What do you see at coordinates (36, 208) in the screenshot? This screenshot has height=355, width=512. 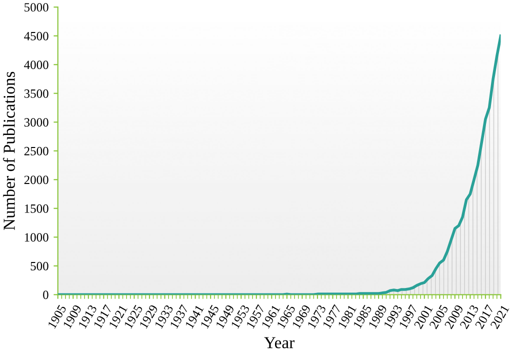 I see `y-tick-label: 1500` at bounding box center [36, 208].